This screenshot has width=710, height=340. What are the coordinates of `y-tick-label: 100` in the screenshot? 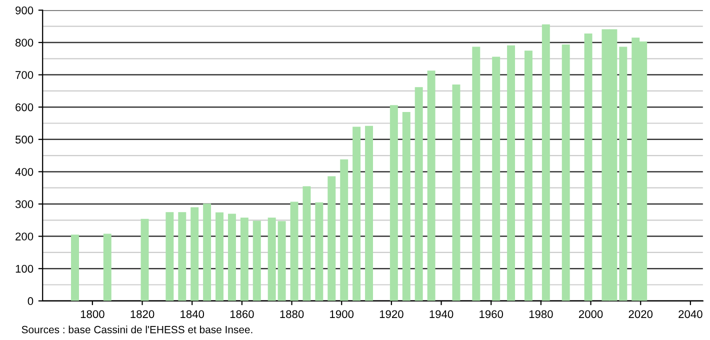 It's located at (25, 268).